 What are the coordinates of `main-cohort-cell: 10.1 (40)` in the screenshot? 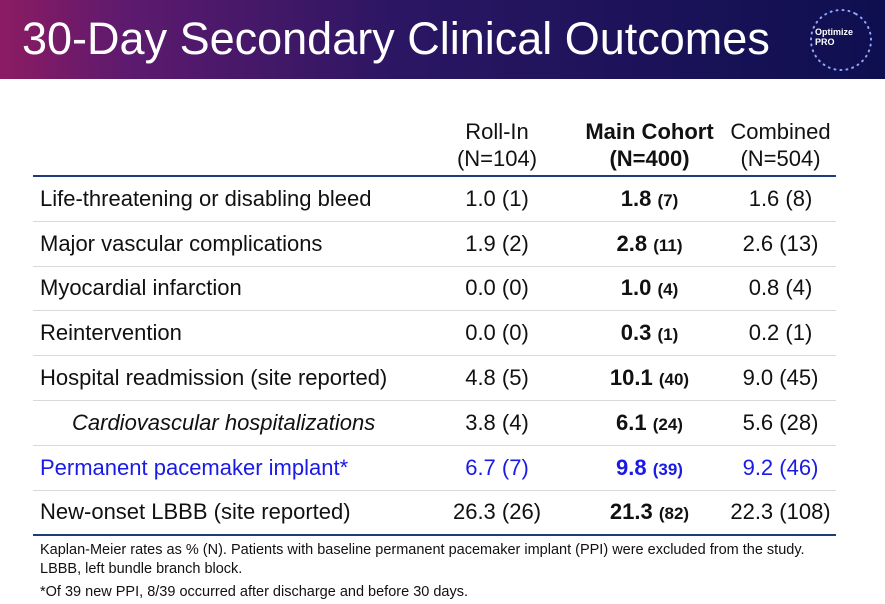 It's located at (649, 378).